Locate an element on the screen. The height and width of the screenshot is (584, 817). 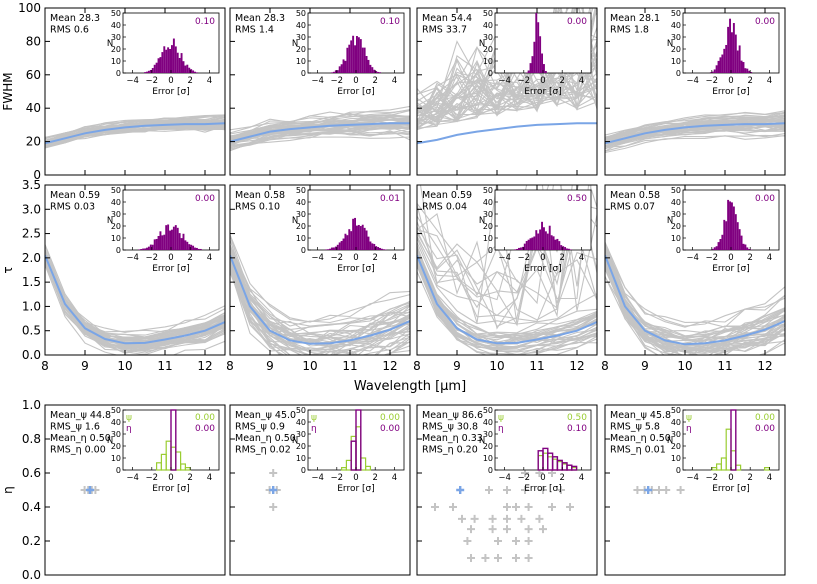
x-tick-label: 12 is located at coordinates (389, 366).